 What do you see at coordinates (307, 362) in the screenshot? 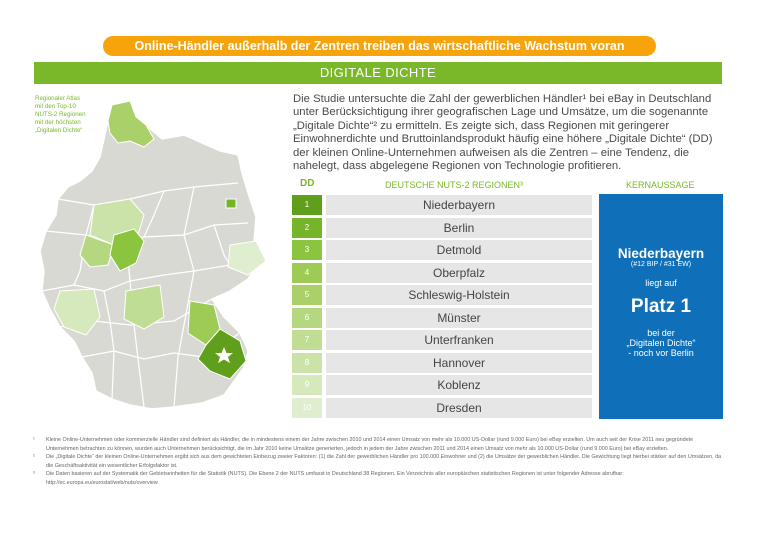
I see `rank-badge: 8` at bounding box center [307, 362].